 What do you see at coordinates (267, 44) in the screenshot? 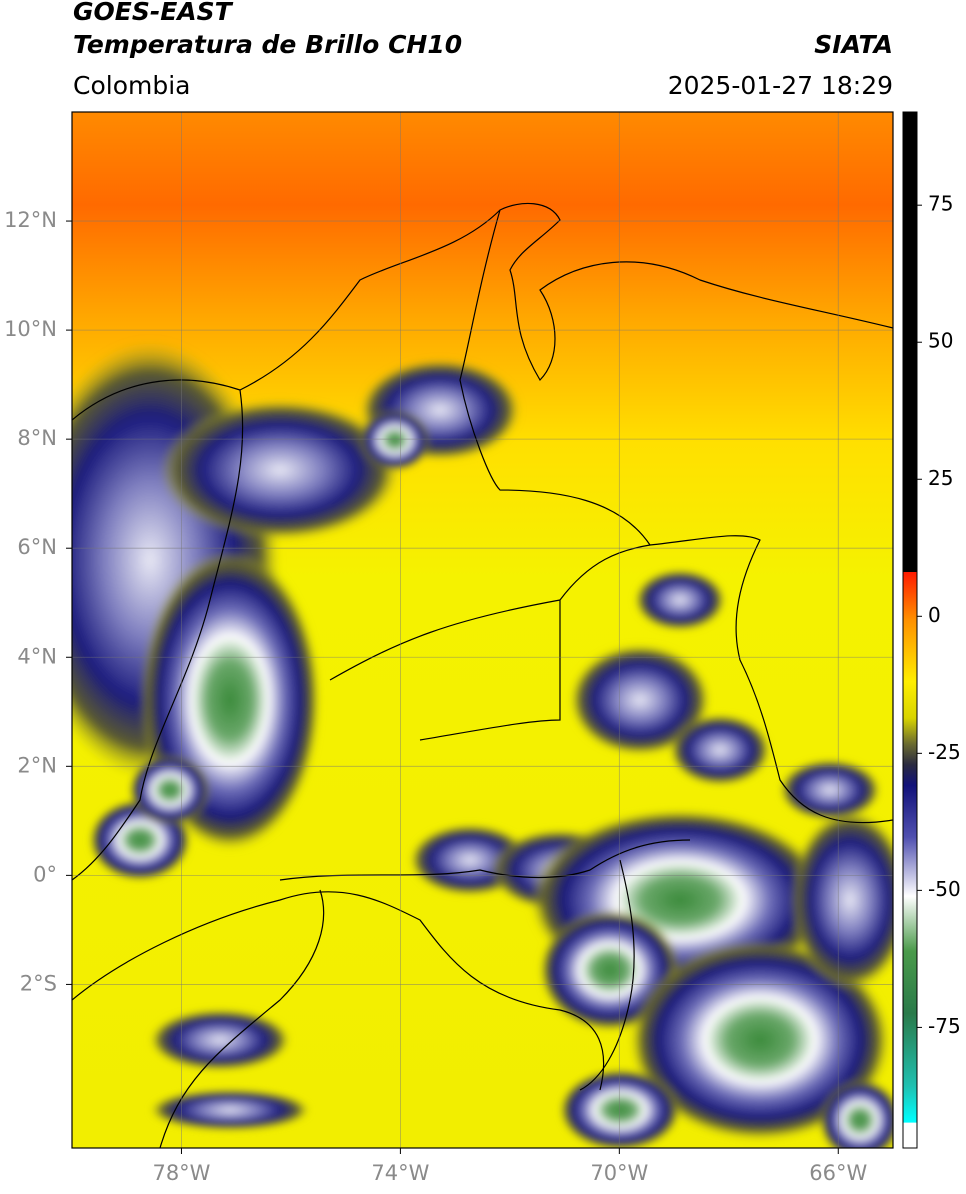
I see `subtitle: Temperatura de Brillo CH10` at bounding box center [267, 44].